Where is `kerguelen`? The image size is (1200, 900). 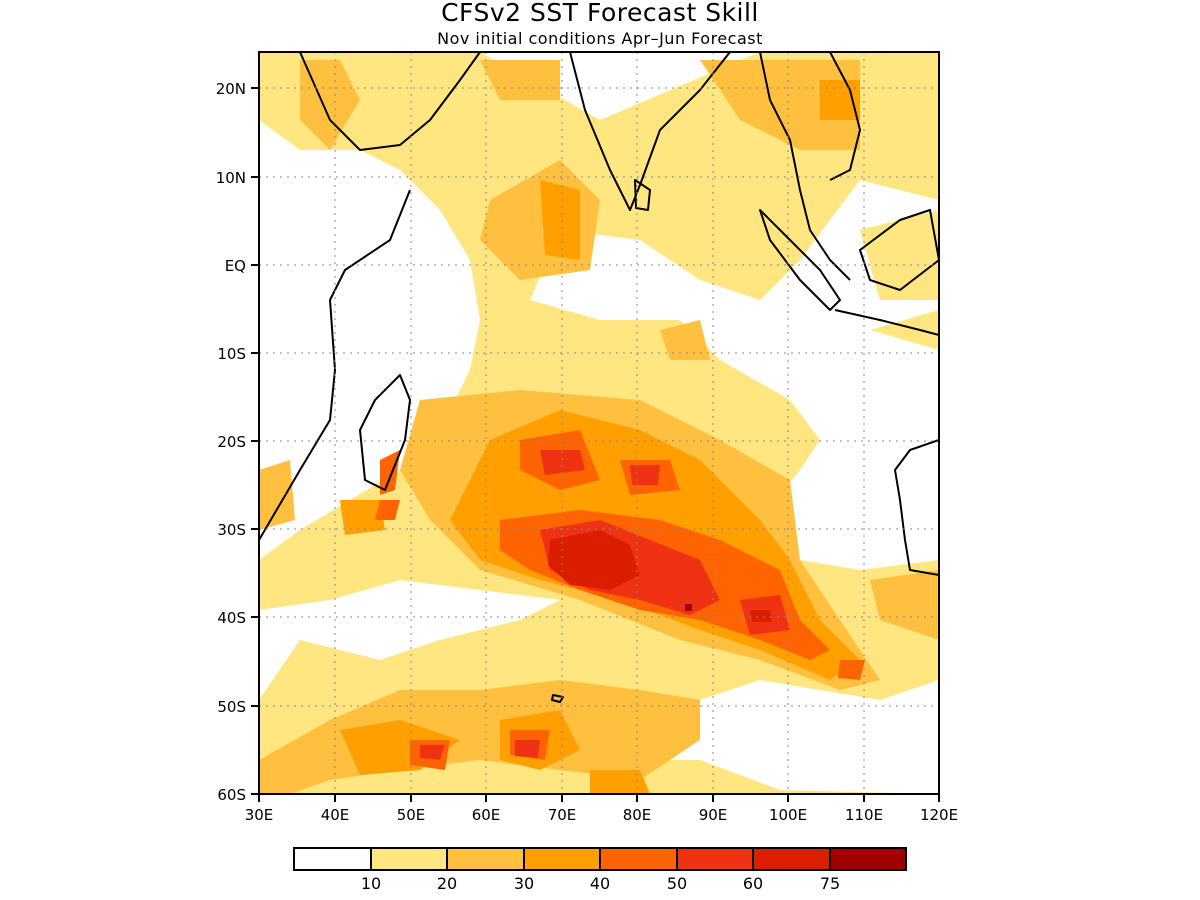
kerguelen is located at coordinates (557, 698).